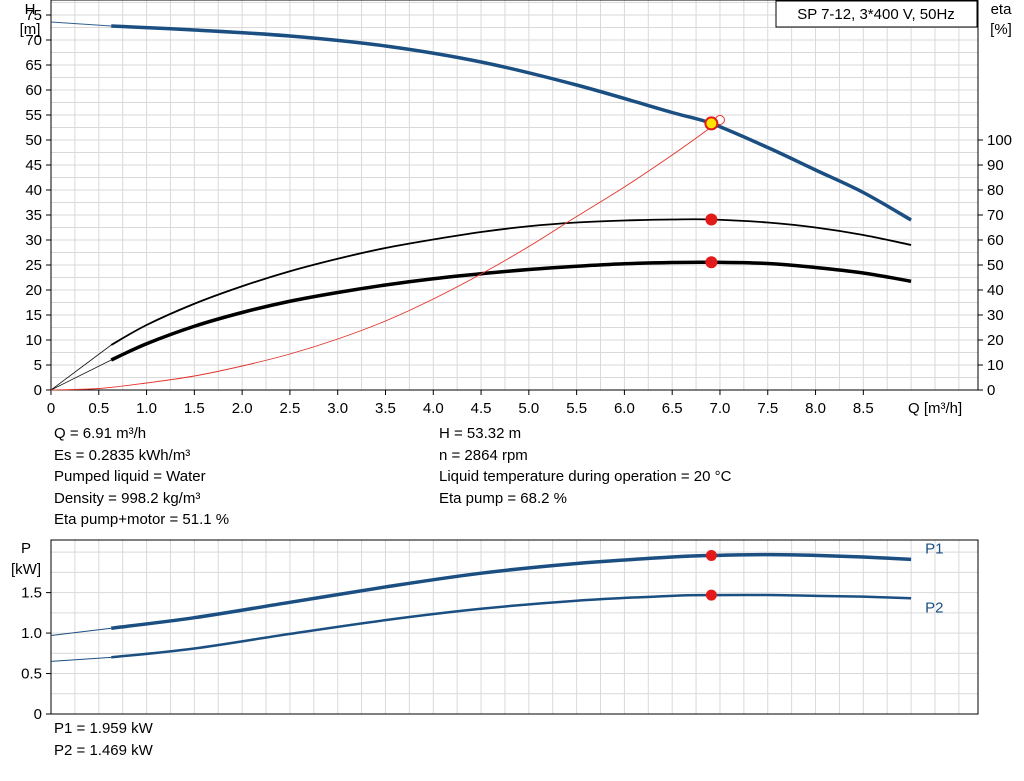  Describe the element at coordinates (100, 433) in the screenshot. I see `info-flow: Q = 6.91 m³/h` at that location.